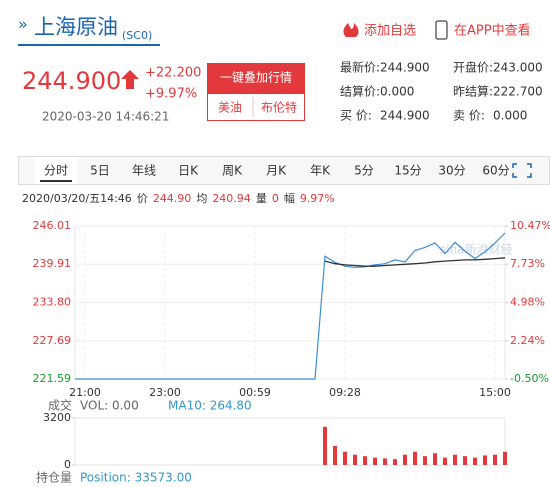 This screenshot has height=487, width=550. I want to click on flame-icon, so click(350, 30).